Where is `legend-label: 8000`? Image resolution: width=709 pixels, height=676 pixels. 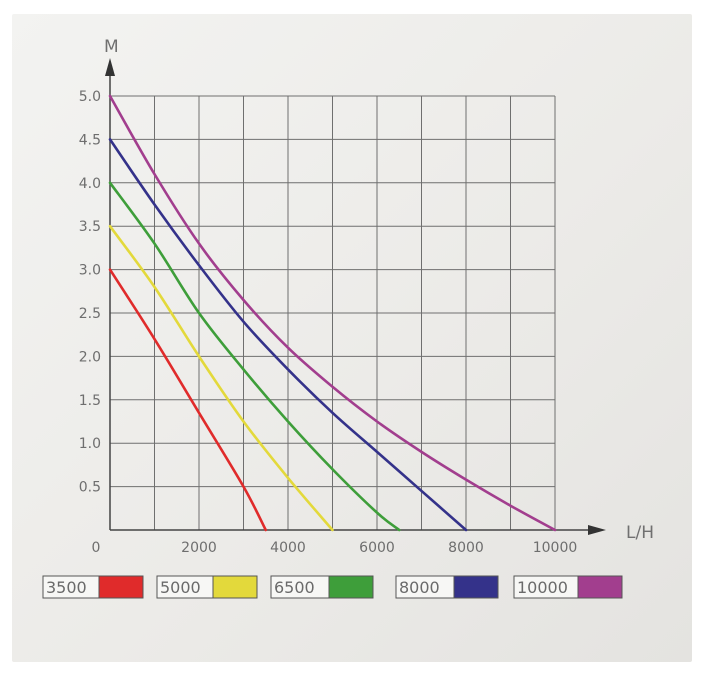
legend-label: 8000 is located at coordinates (419, 587).